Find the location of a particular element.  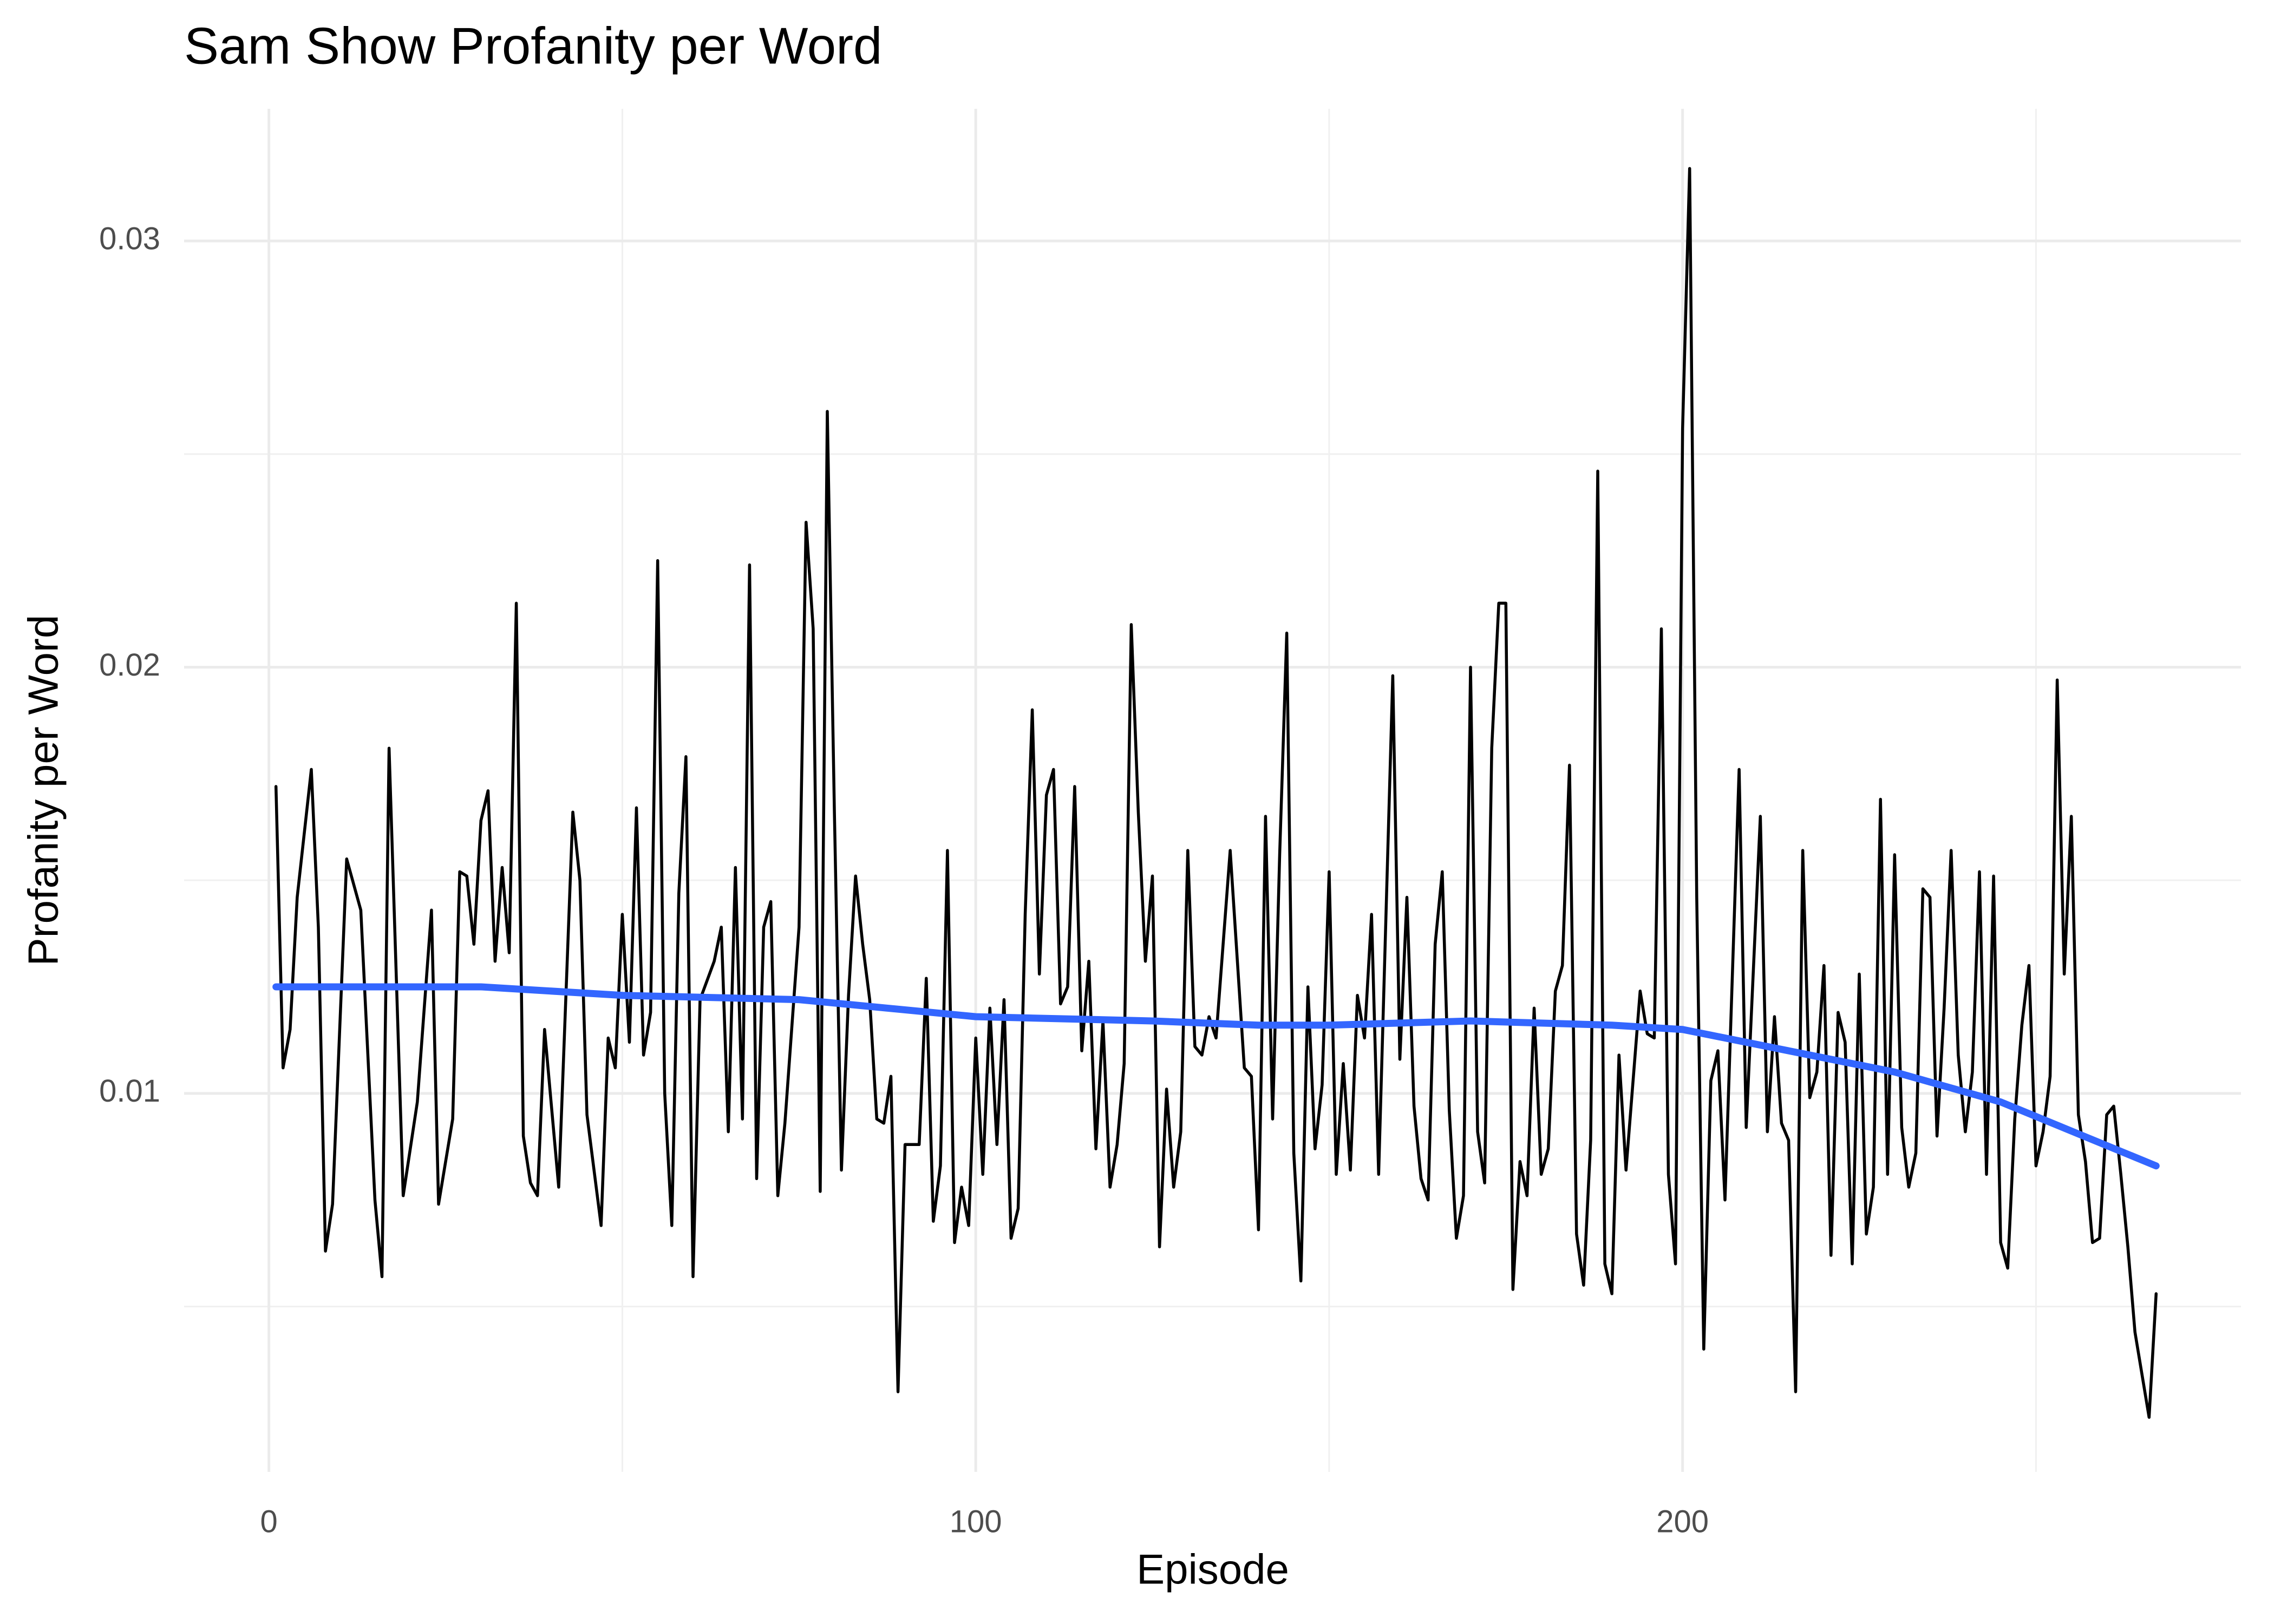

x-tick-label: 100 is located at coordinates (976, 1521).